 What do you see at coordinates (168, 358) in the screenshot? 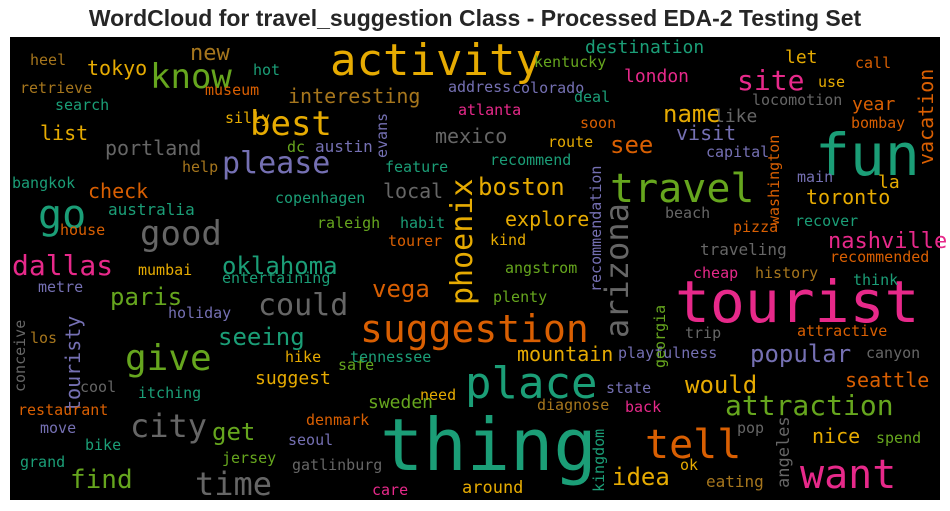
I see `word: give` at bounding box center [168, 358].